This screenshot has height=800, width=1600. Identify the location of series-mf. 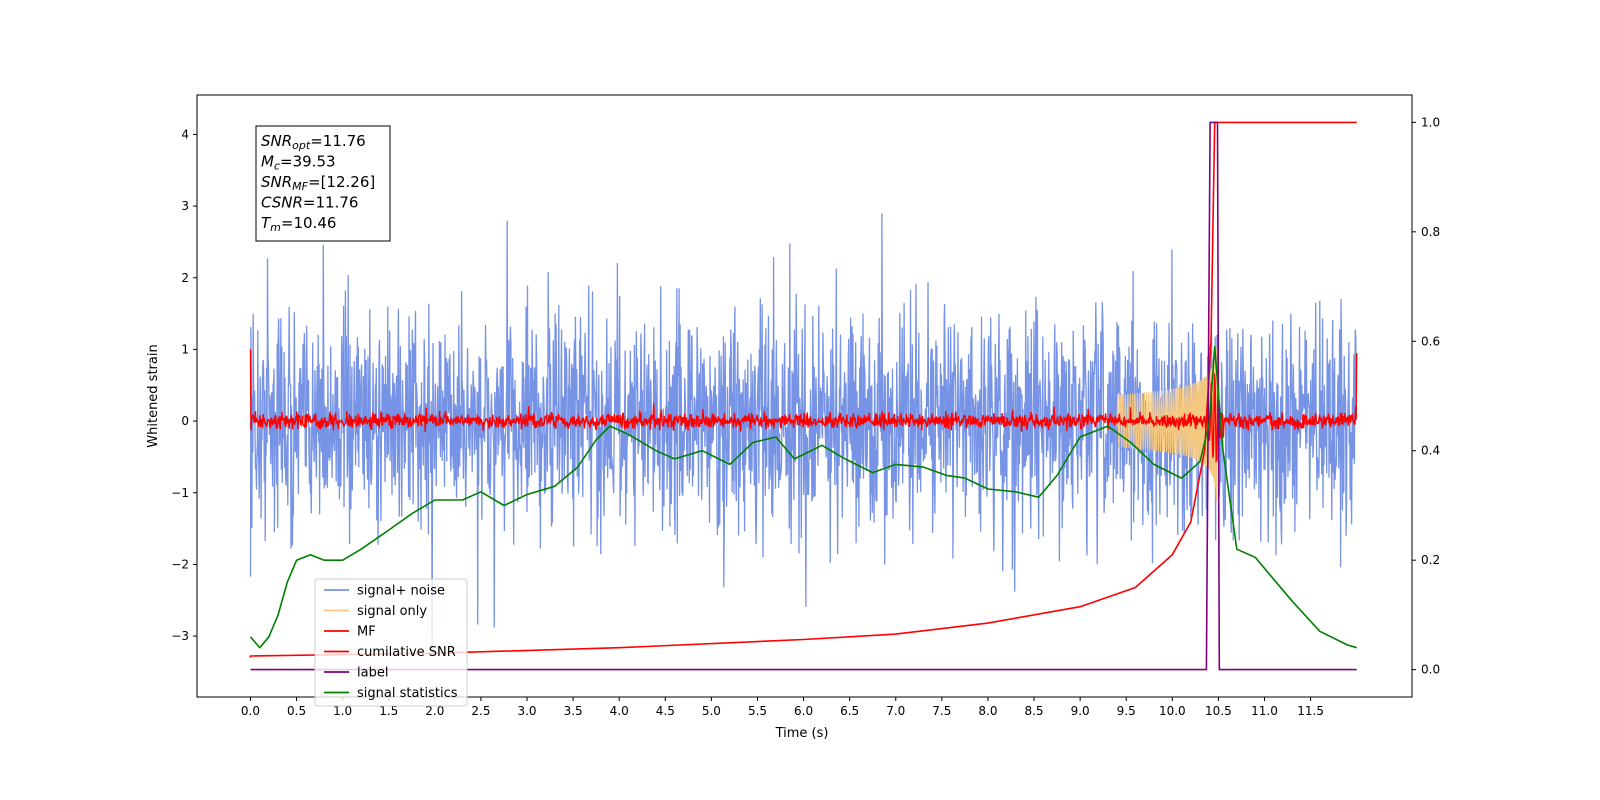
(803, 406).